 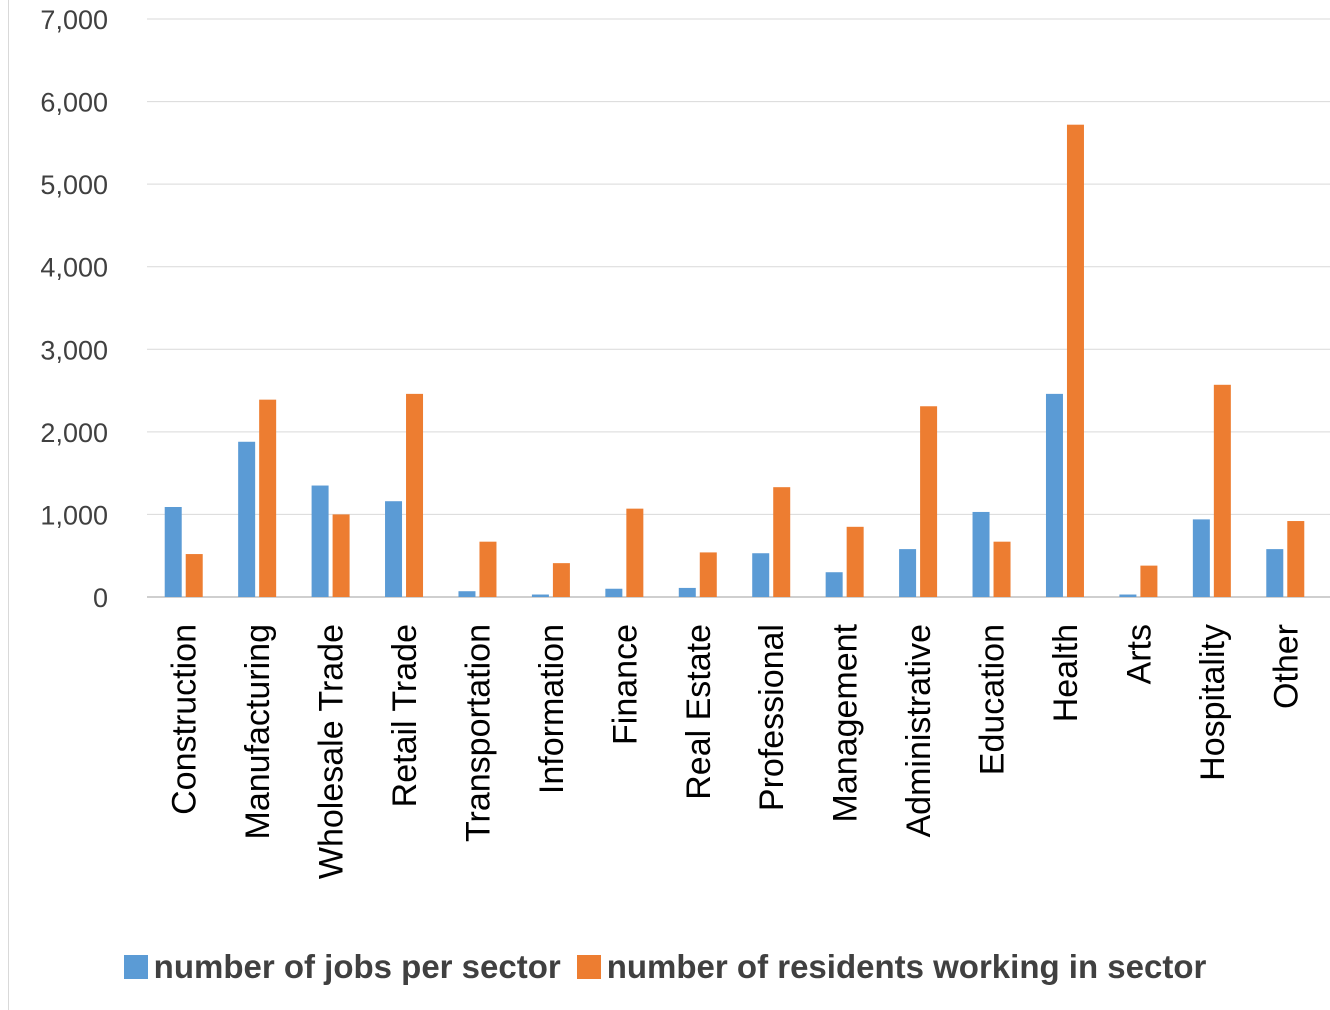 I want to click on bar-residents-management, so click(x=855, y=561).